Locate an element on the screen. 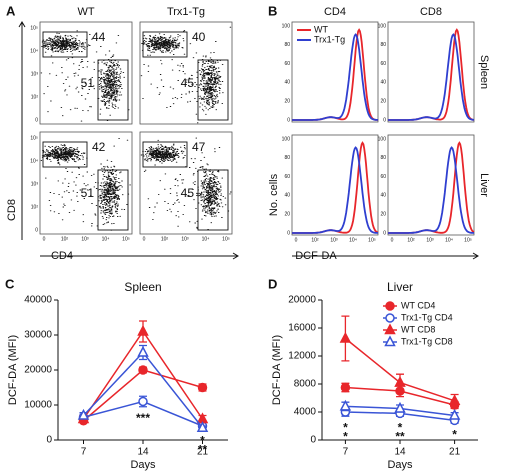 Image resolution: width=529 pixels, height=473 pixels. panel-label: C is located at coordinates (10, 283).